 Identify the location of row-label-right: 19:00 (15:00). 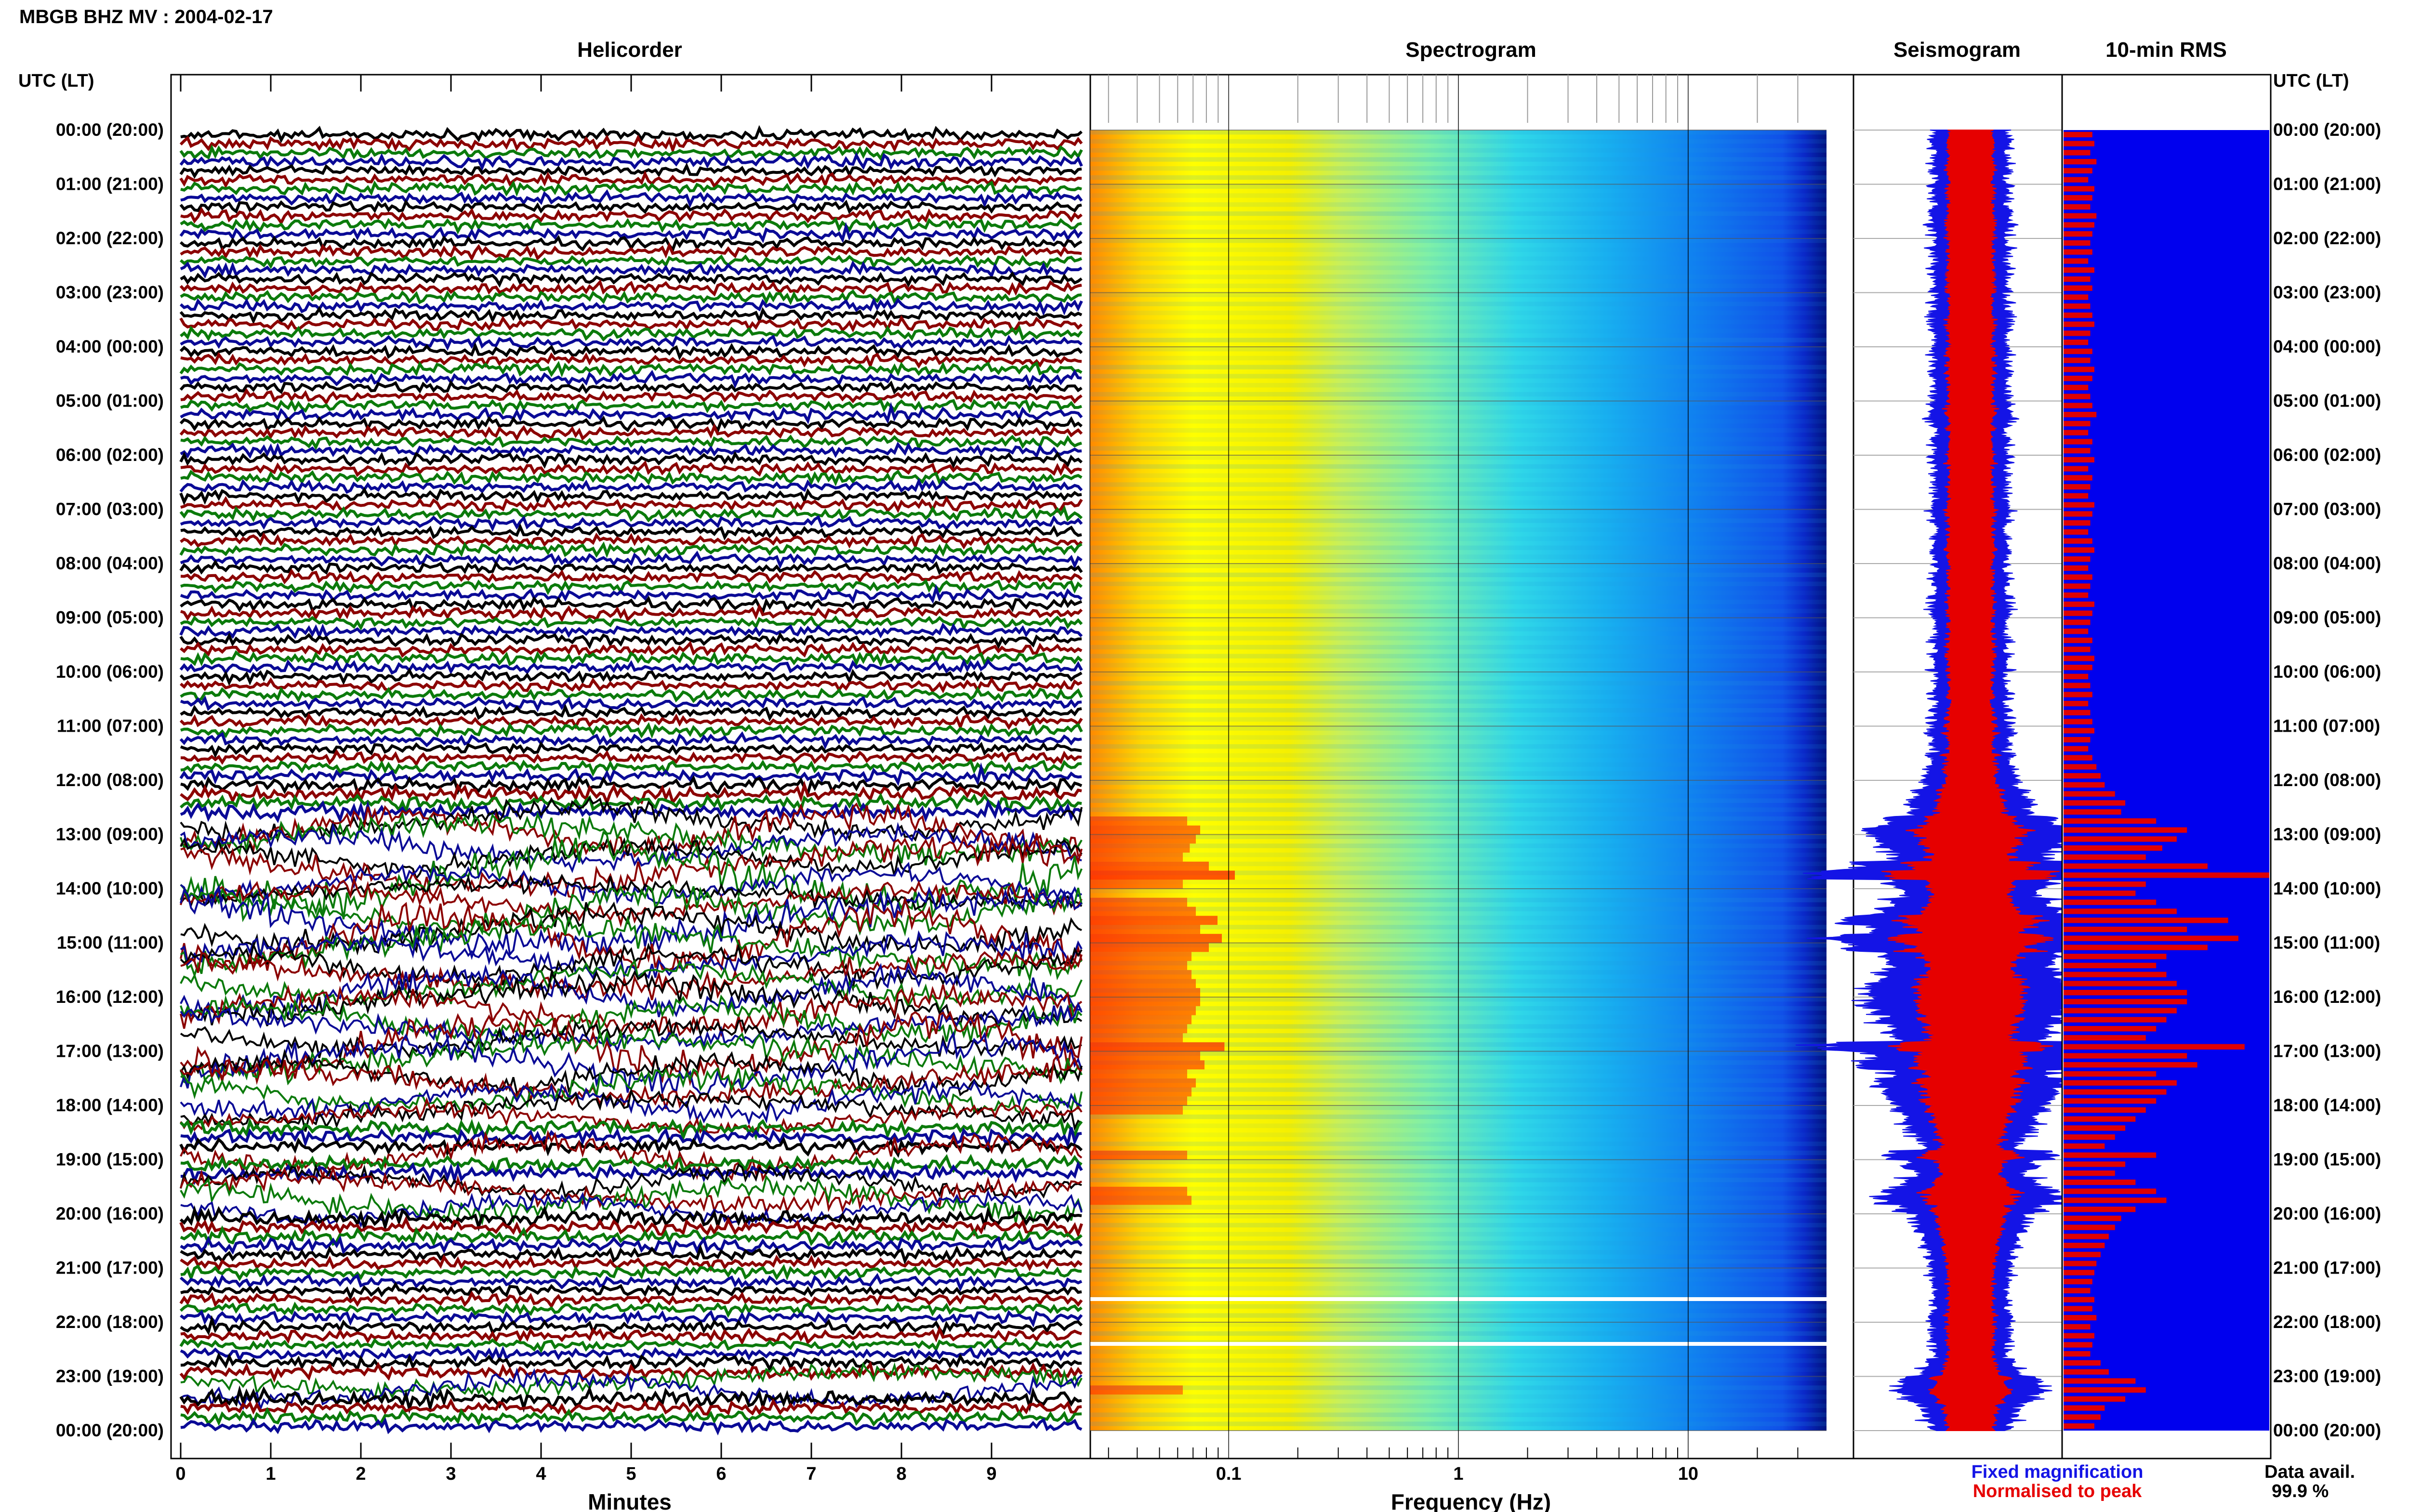
(2327, 1160).